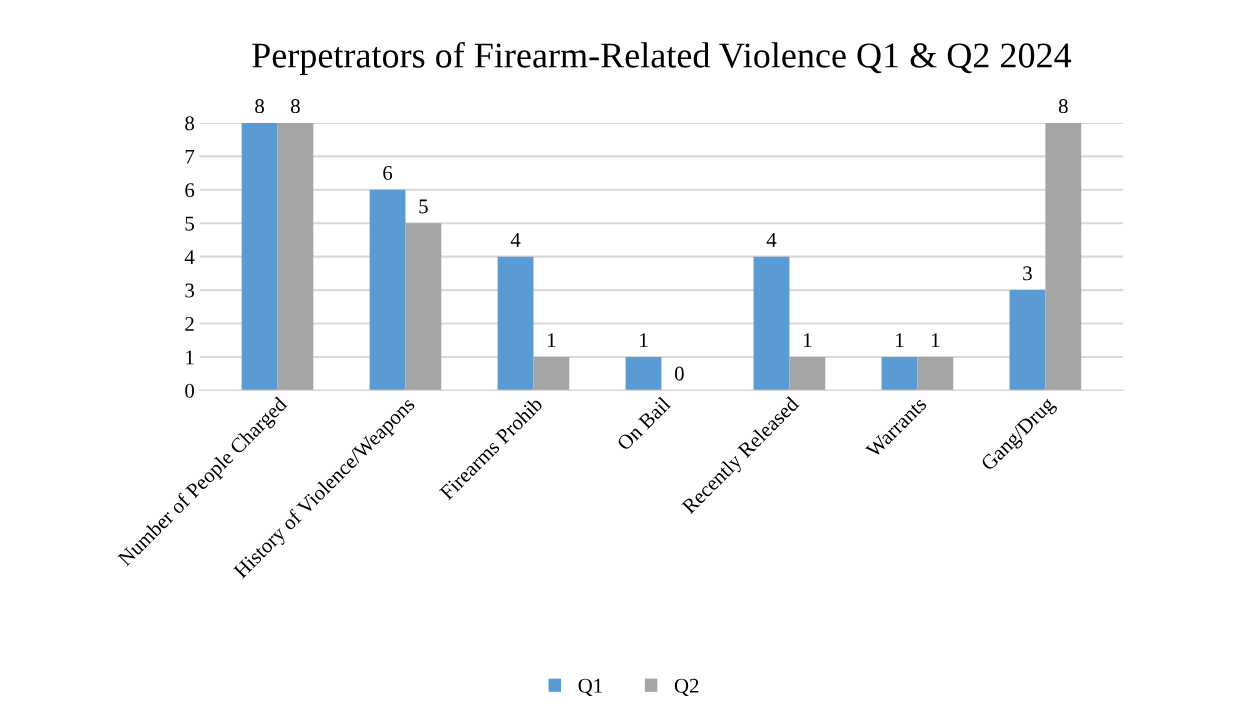 The width and height of the screenshot is (1248, 723). I want to click on y-tick-label: 8, so click(190, 123).